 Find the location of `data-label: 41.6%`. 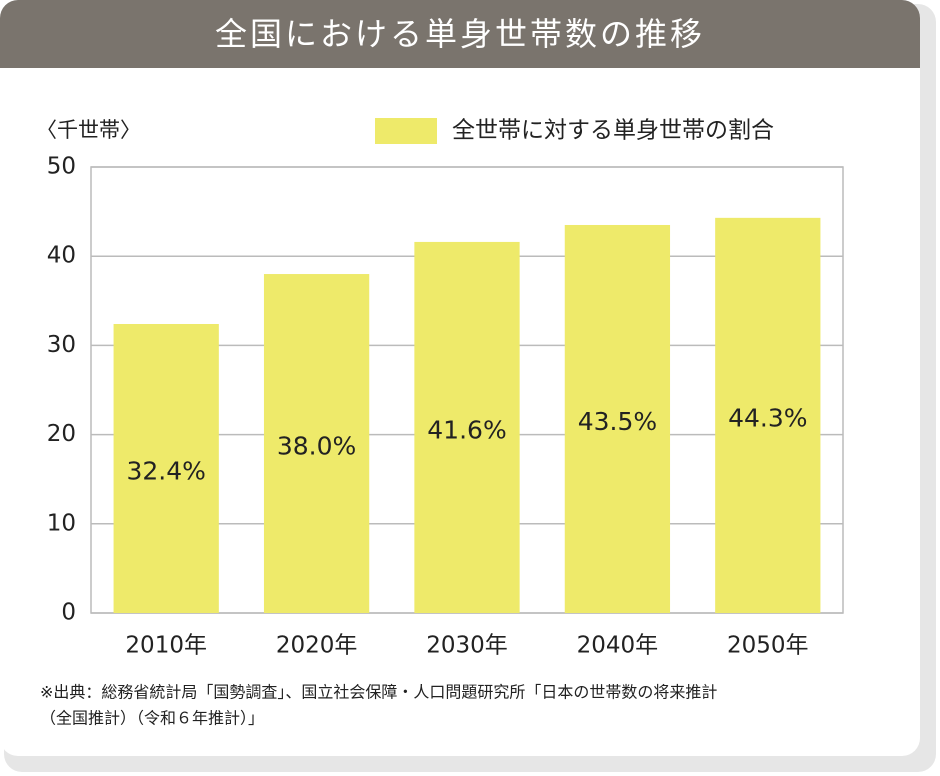

data-label: 41.6% is located at coordinates (466, 429).